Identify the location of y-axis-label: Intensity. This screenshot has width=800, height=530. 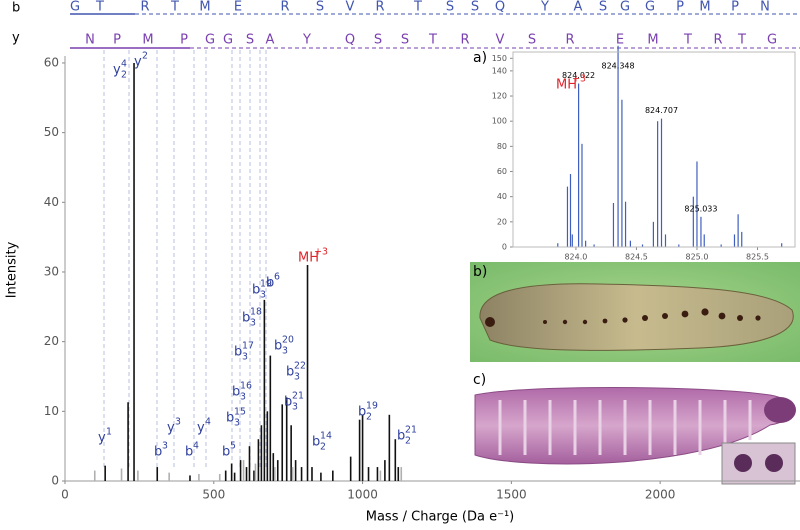
(12, 269).